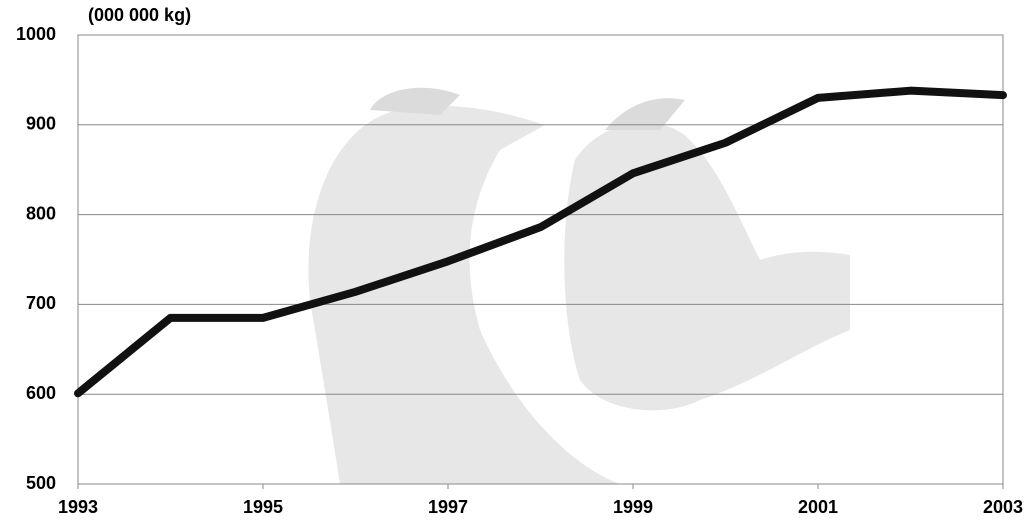 The width and height of the screenshot is (1029, 528). Describe the element at coordinates (41, 483) in the screenshot. I see `y-tick-label: 500` at that location.